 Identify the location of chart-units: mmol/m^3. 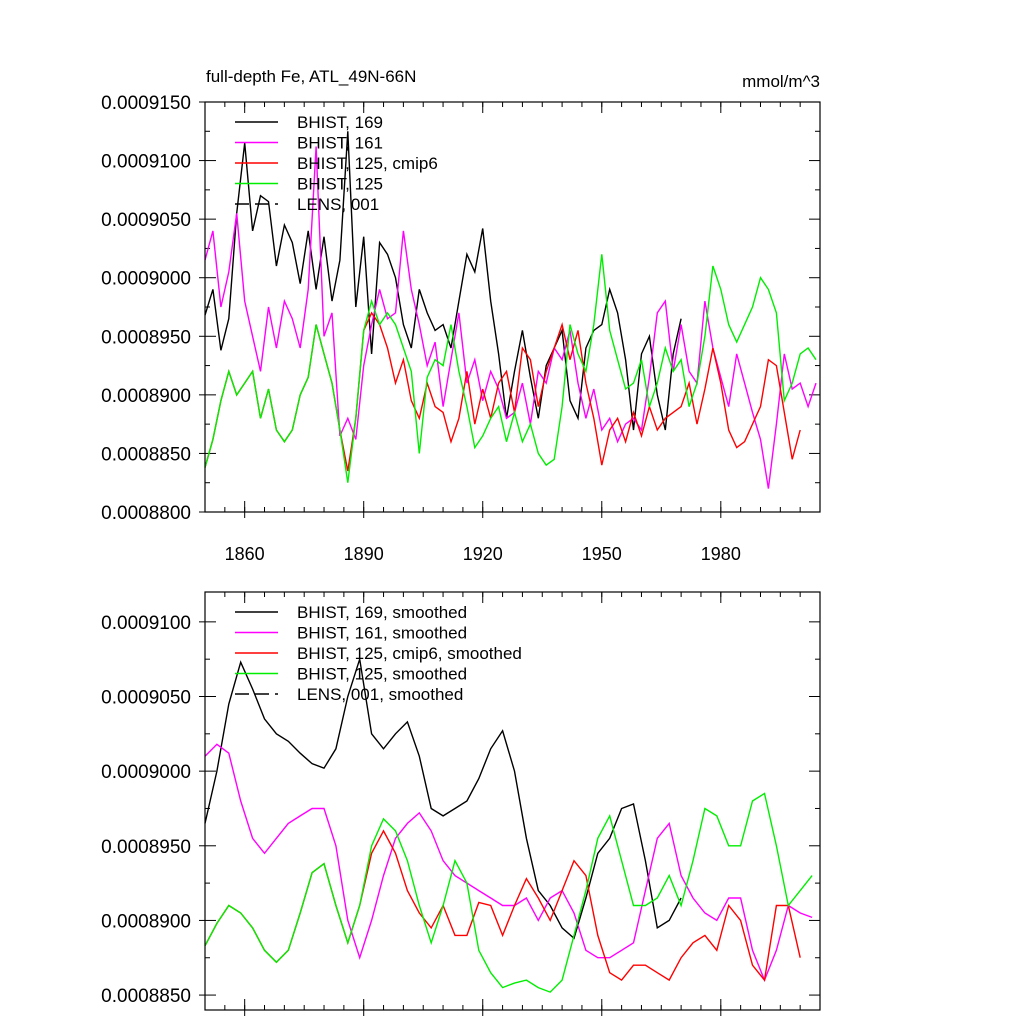
(781, 81).